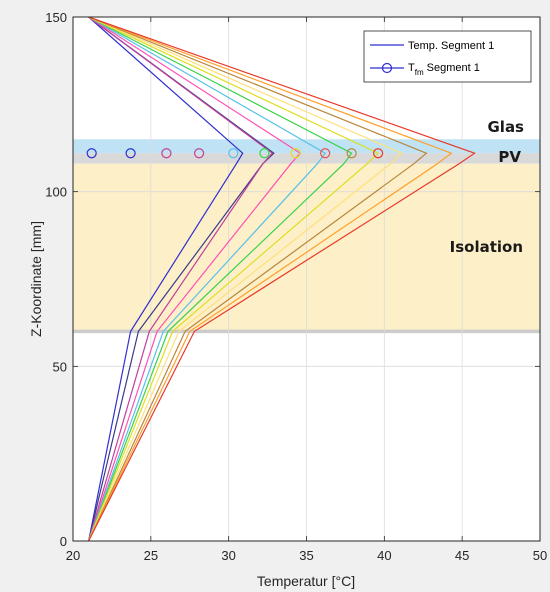 This screenshot has width=550, height=592. Describe the element at coordinates (63, 541) in the screenshot. I see `y-tick-label: 0` at that location.